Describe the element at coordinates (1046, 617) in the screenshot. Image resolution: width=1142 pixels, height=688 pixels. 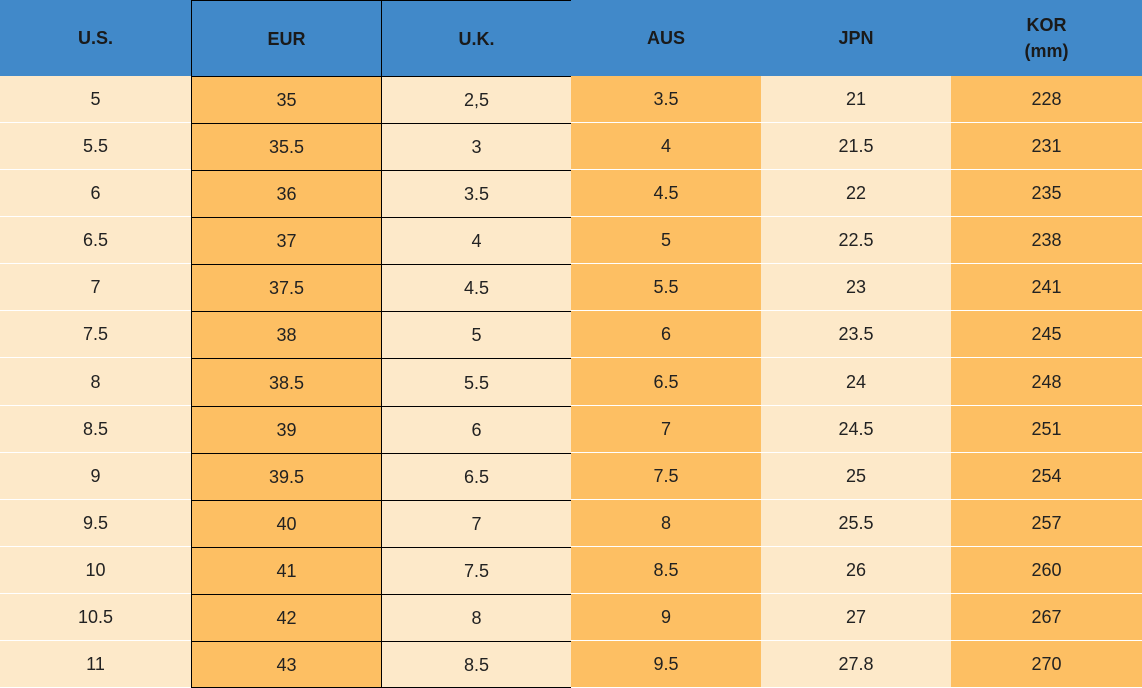
I see `table-cell: 267` at that location.